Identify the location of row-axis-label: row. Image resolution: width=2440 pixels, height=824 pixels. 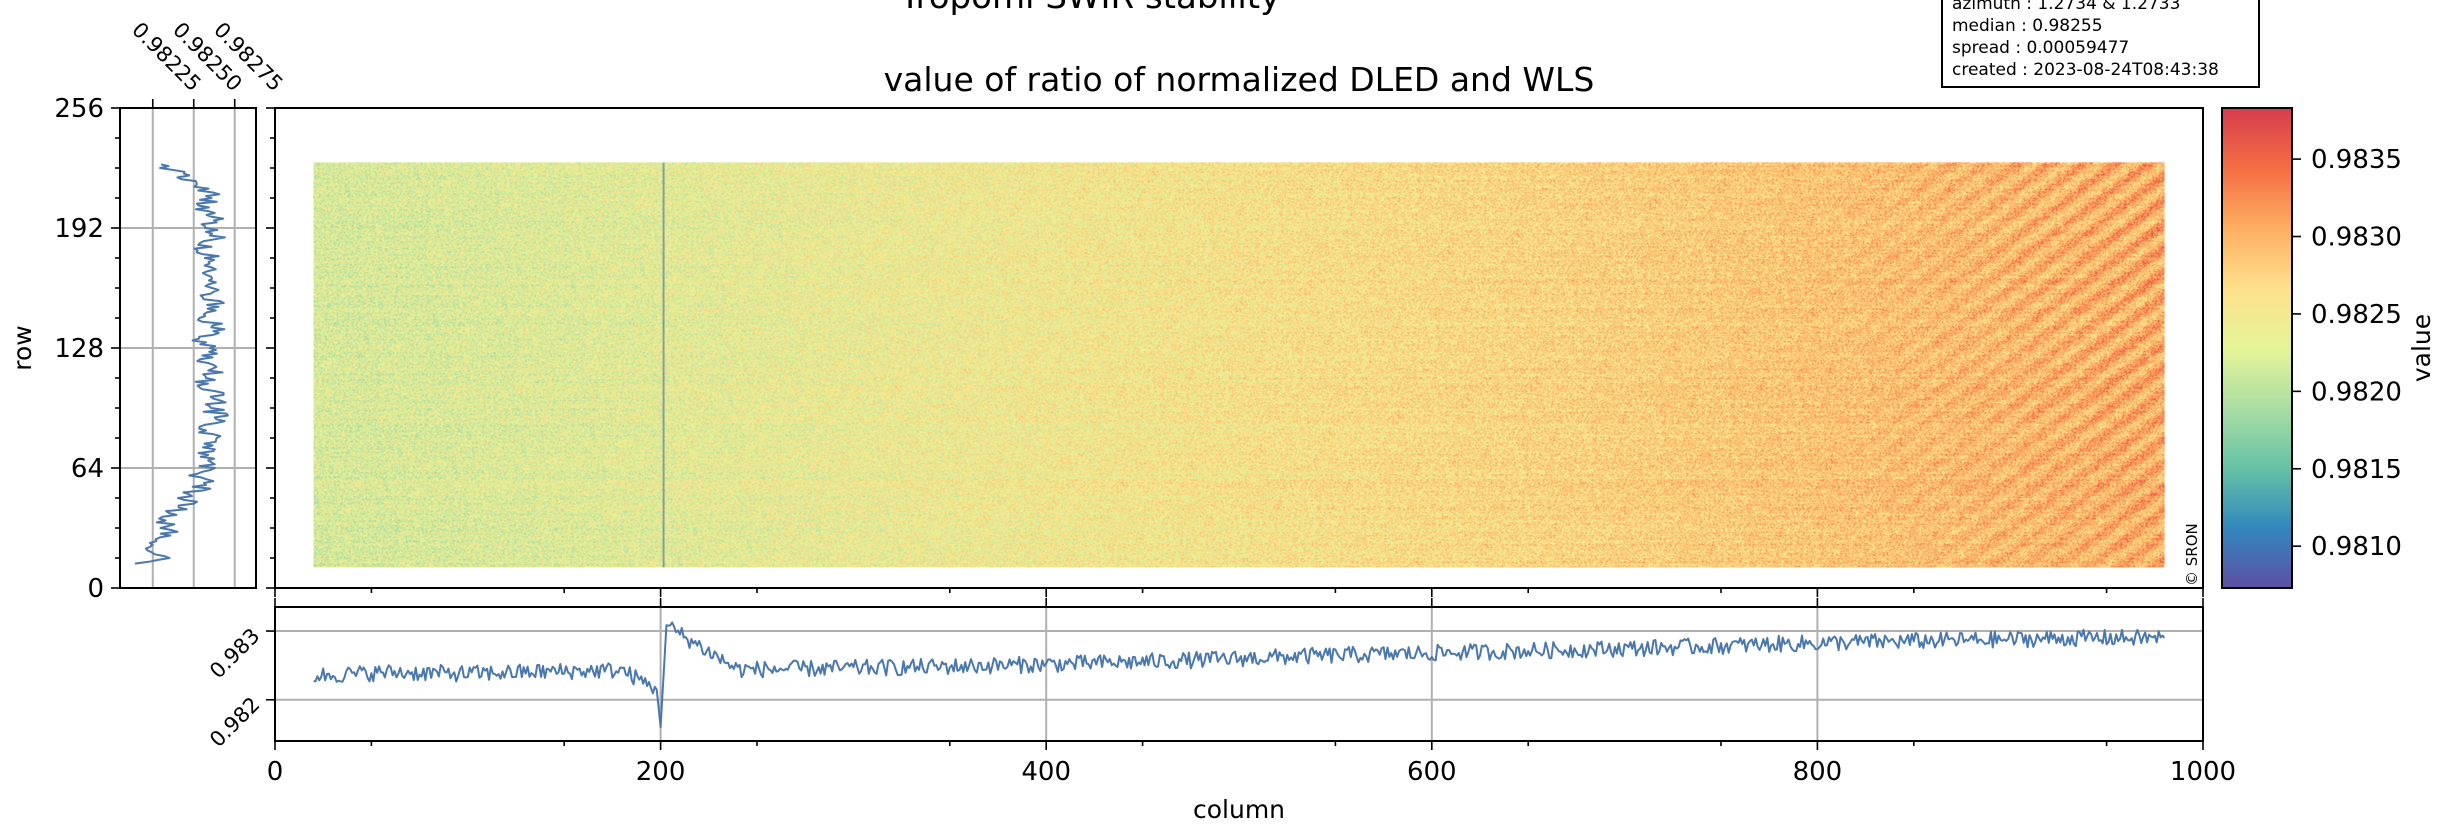
(22, 347).